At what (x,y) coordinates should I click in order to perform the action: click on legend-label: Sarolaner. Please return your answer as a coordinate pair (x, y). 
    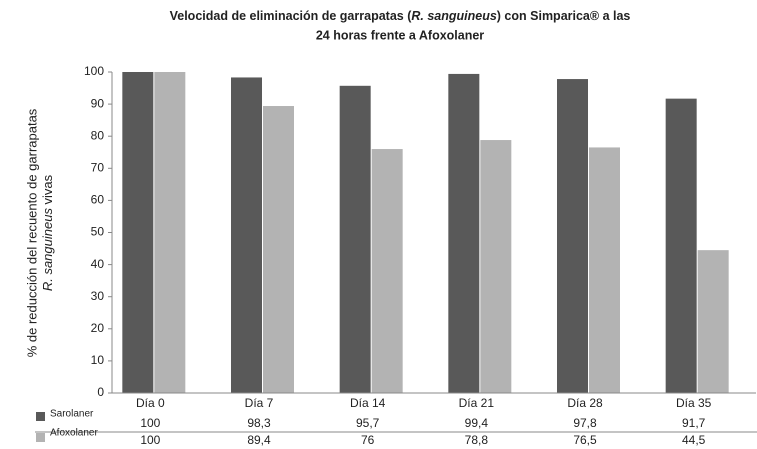
    Looking at the image, I should click on (72, 414).